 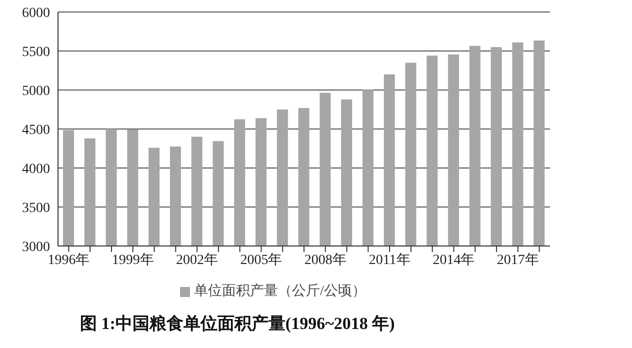 What do you see at coordinates (36, 247) in the screenshot?
I see `y-tick-label: 3000` at bounding box center [36, 247].